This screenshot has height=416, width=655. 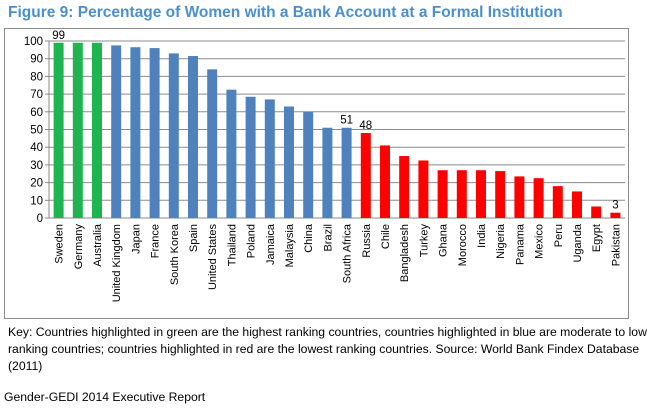 I want to click on bar-japan, so click(x=135, y=132).